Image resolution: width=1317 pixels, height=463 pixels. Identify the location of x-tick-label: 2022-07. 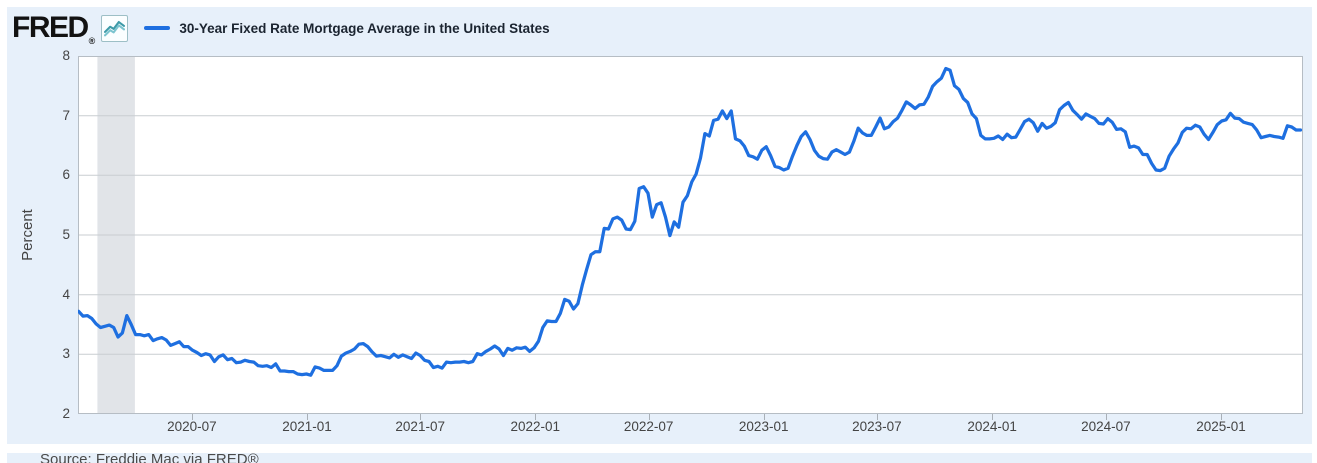
(648, 426).